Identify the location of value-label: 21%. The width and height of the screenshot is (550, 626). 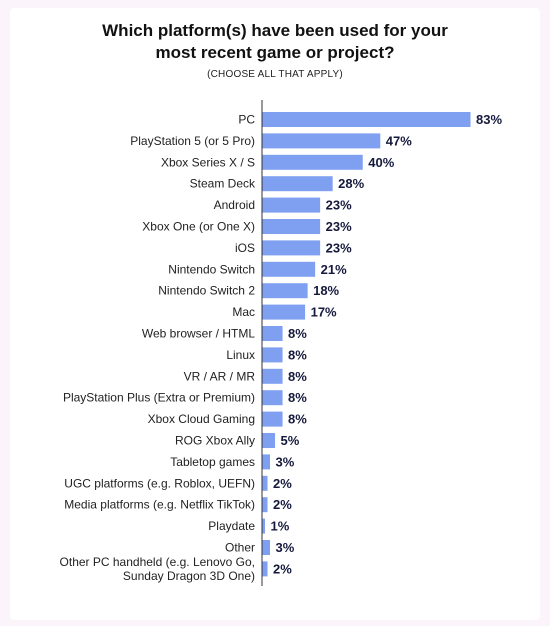
(334, 269).